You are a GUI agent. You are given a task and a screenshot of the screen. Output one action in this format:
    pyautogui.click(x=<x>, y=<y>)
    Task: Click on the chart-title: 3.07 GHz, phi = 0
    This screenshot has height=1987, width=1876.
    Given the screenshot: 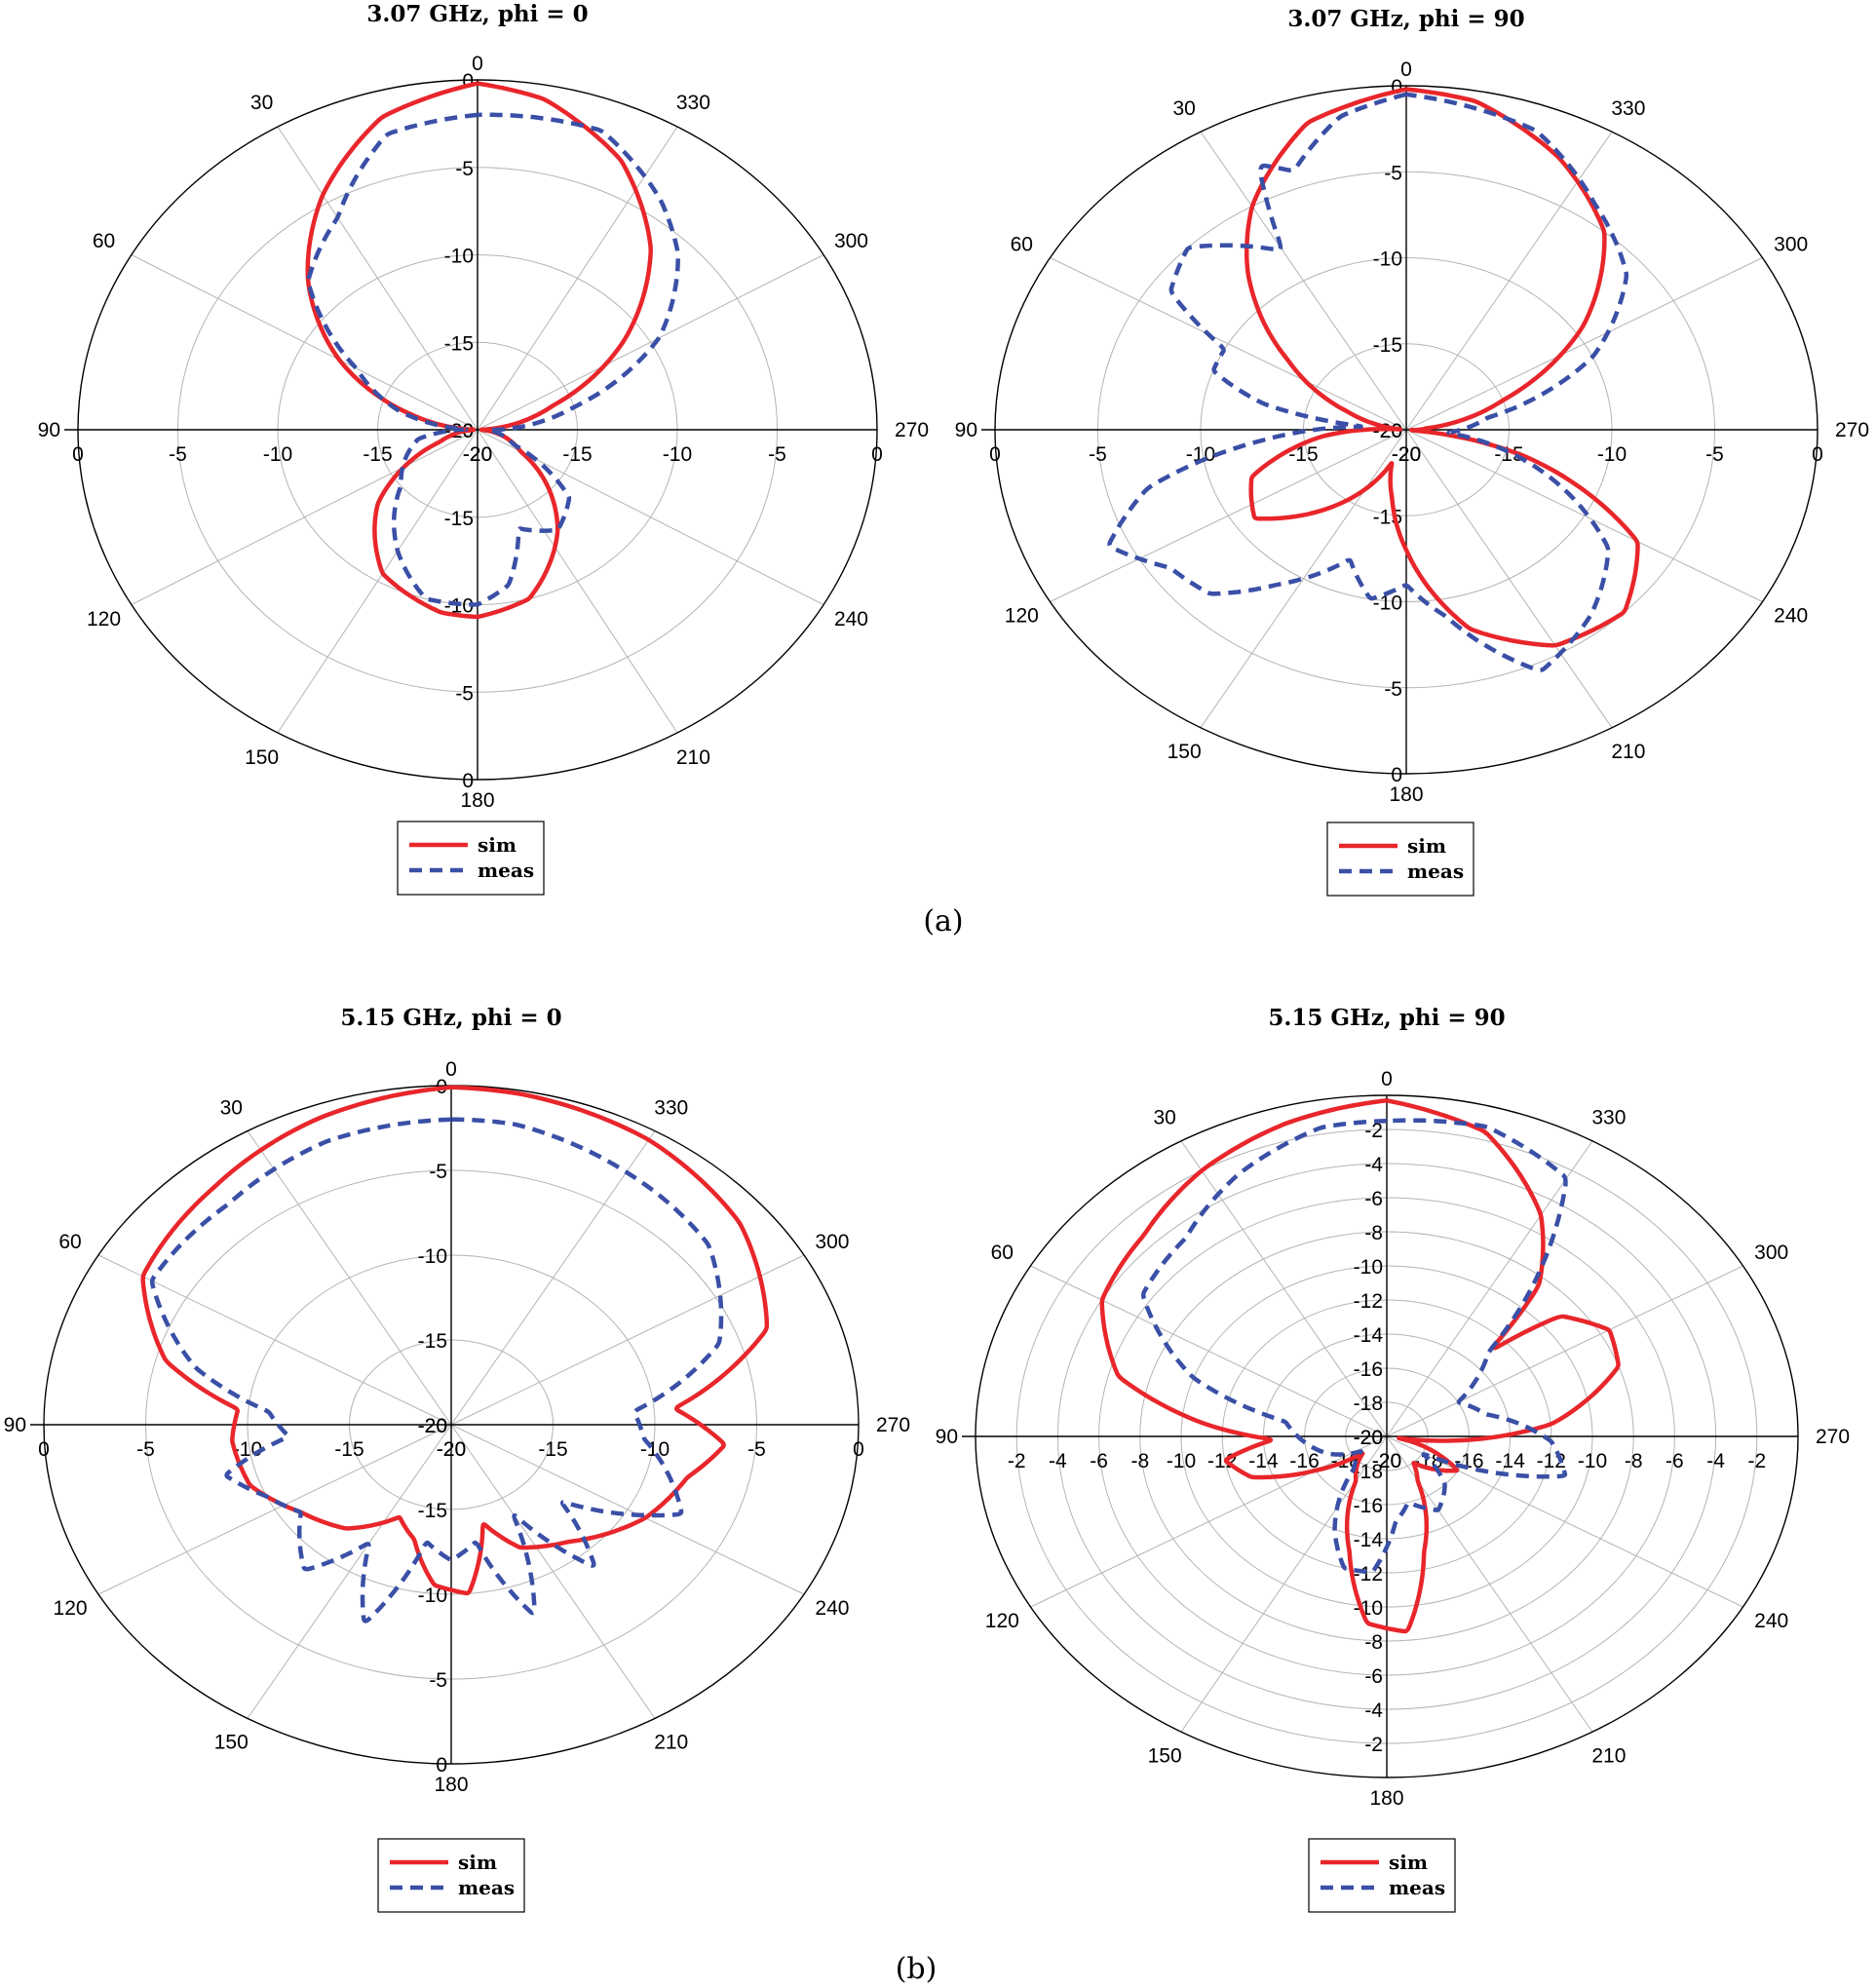 What is the action you would take?
    pyautogui.click(x=477, y=14)
    